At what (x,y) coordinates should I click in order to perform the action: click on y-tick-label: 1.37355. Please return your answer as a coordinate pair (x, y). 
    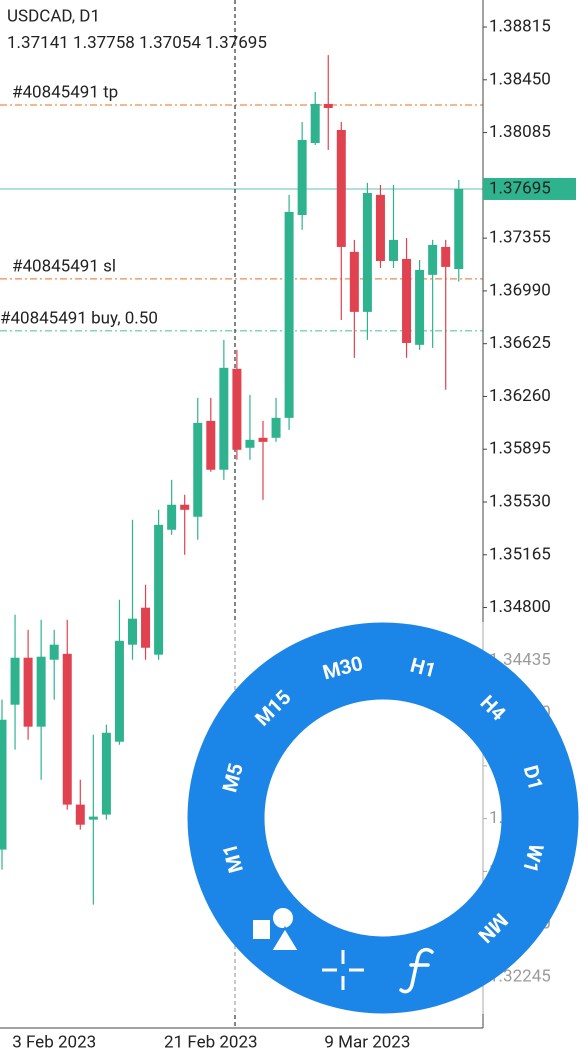
    Looking at the image, I should click on (520, 238).